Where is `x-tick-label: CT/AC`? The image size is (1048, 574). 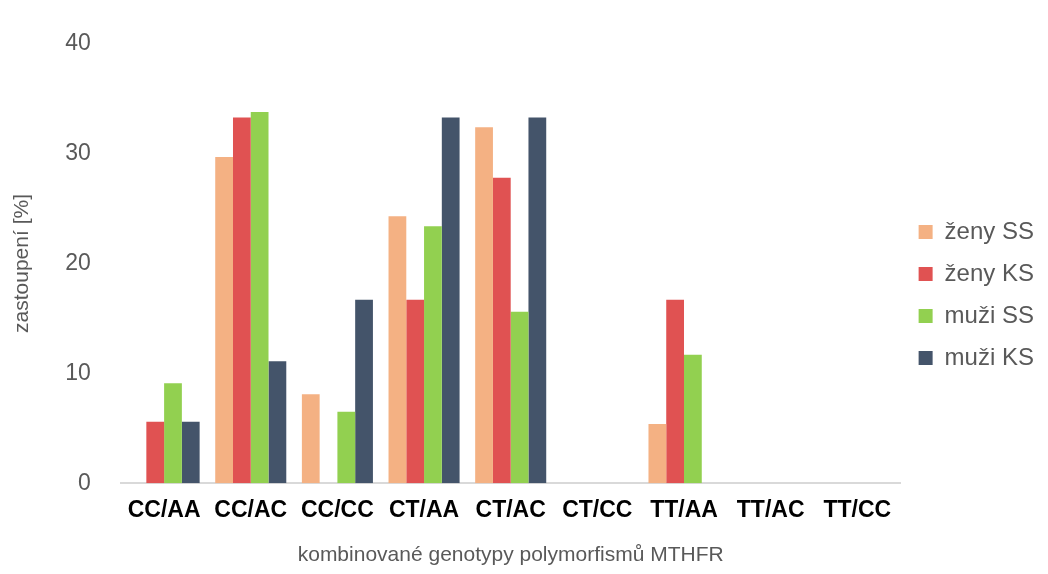
x-tick-label: CT/AC is located at coordinates (510, 509).